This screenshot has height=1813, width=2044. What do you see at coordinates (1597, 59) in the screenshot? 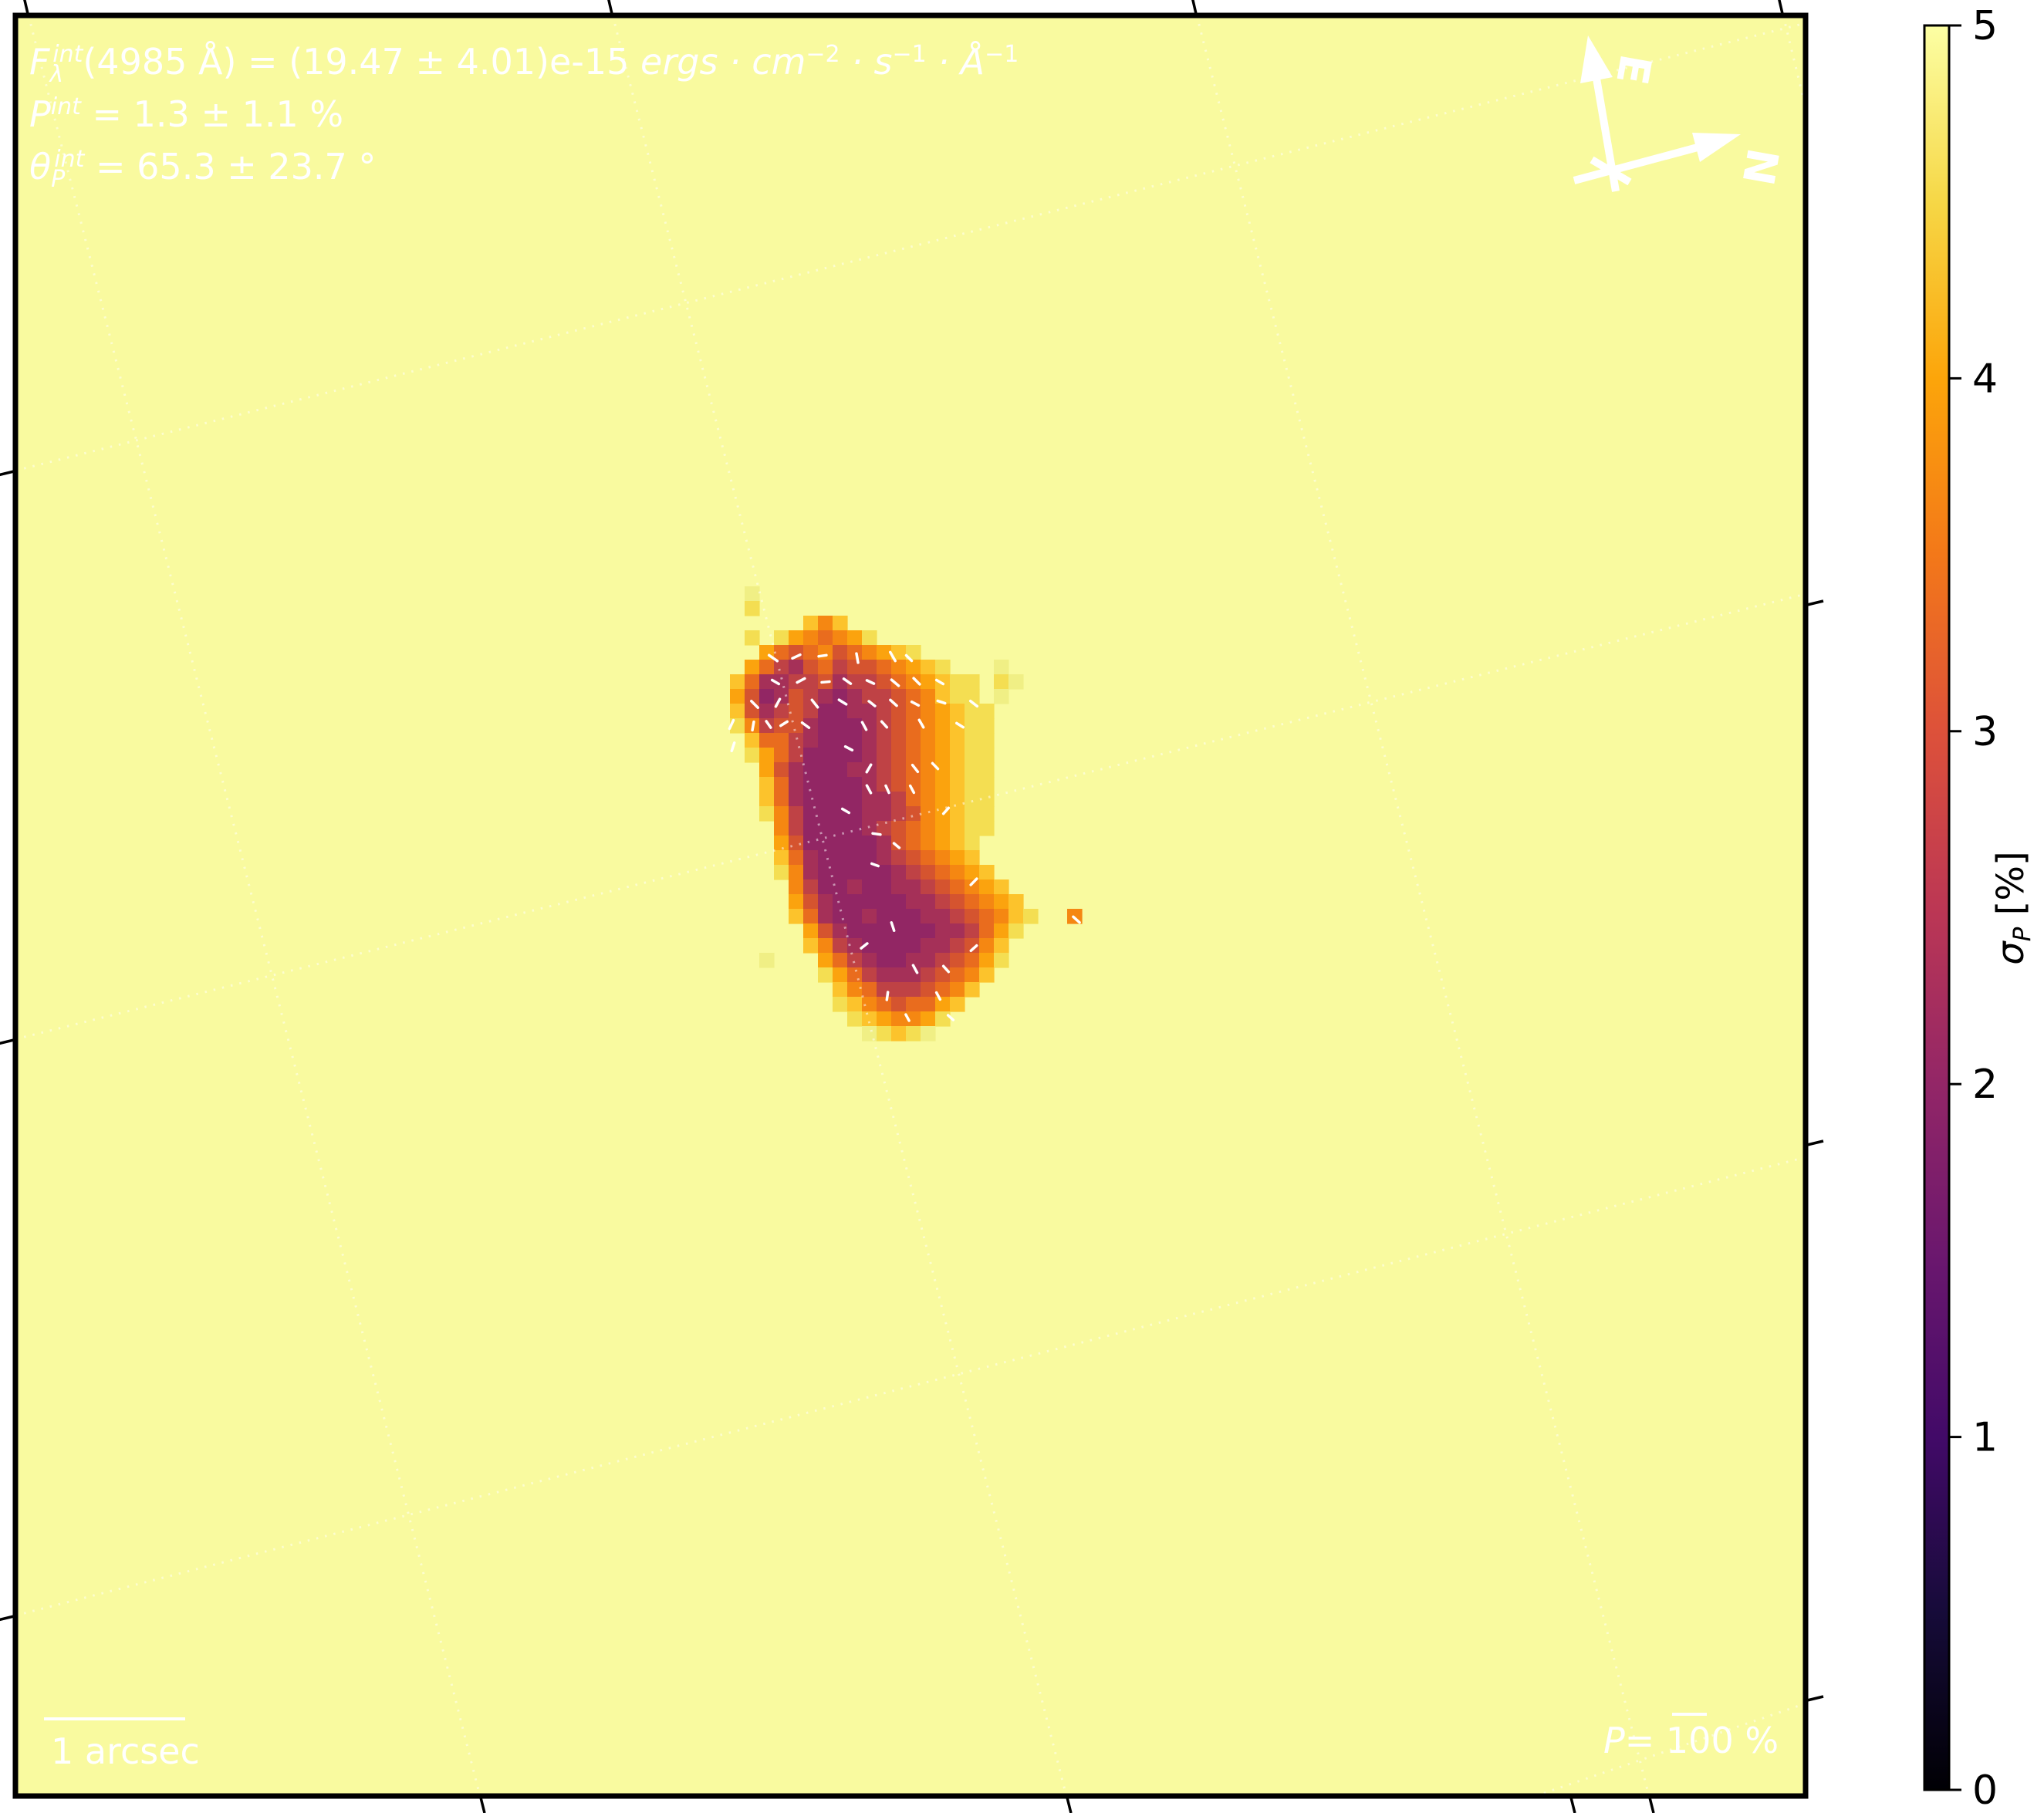
I see `compass-east-arrowhead-icon` at bounding box center [1597, 59].